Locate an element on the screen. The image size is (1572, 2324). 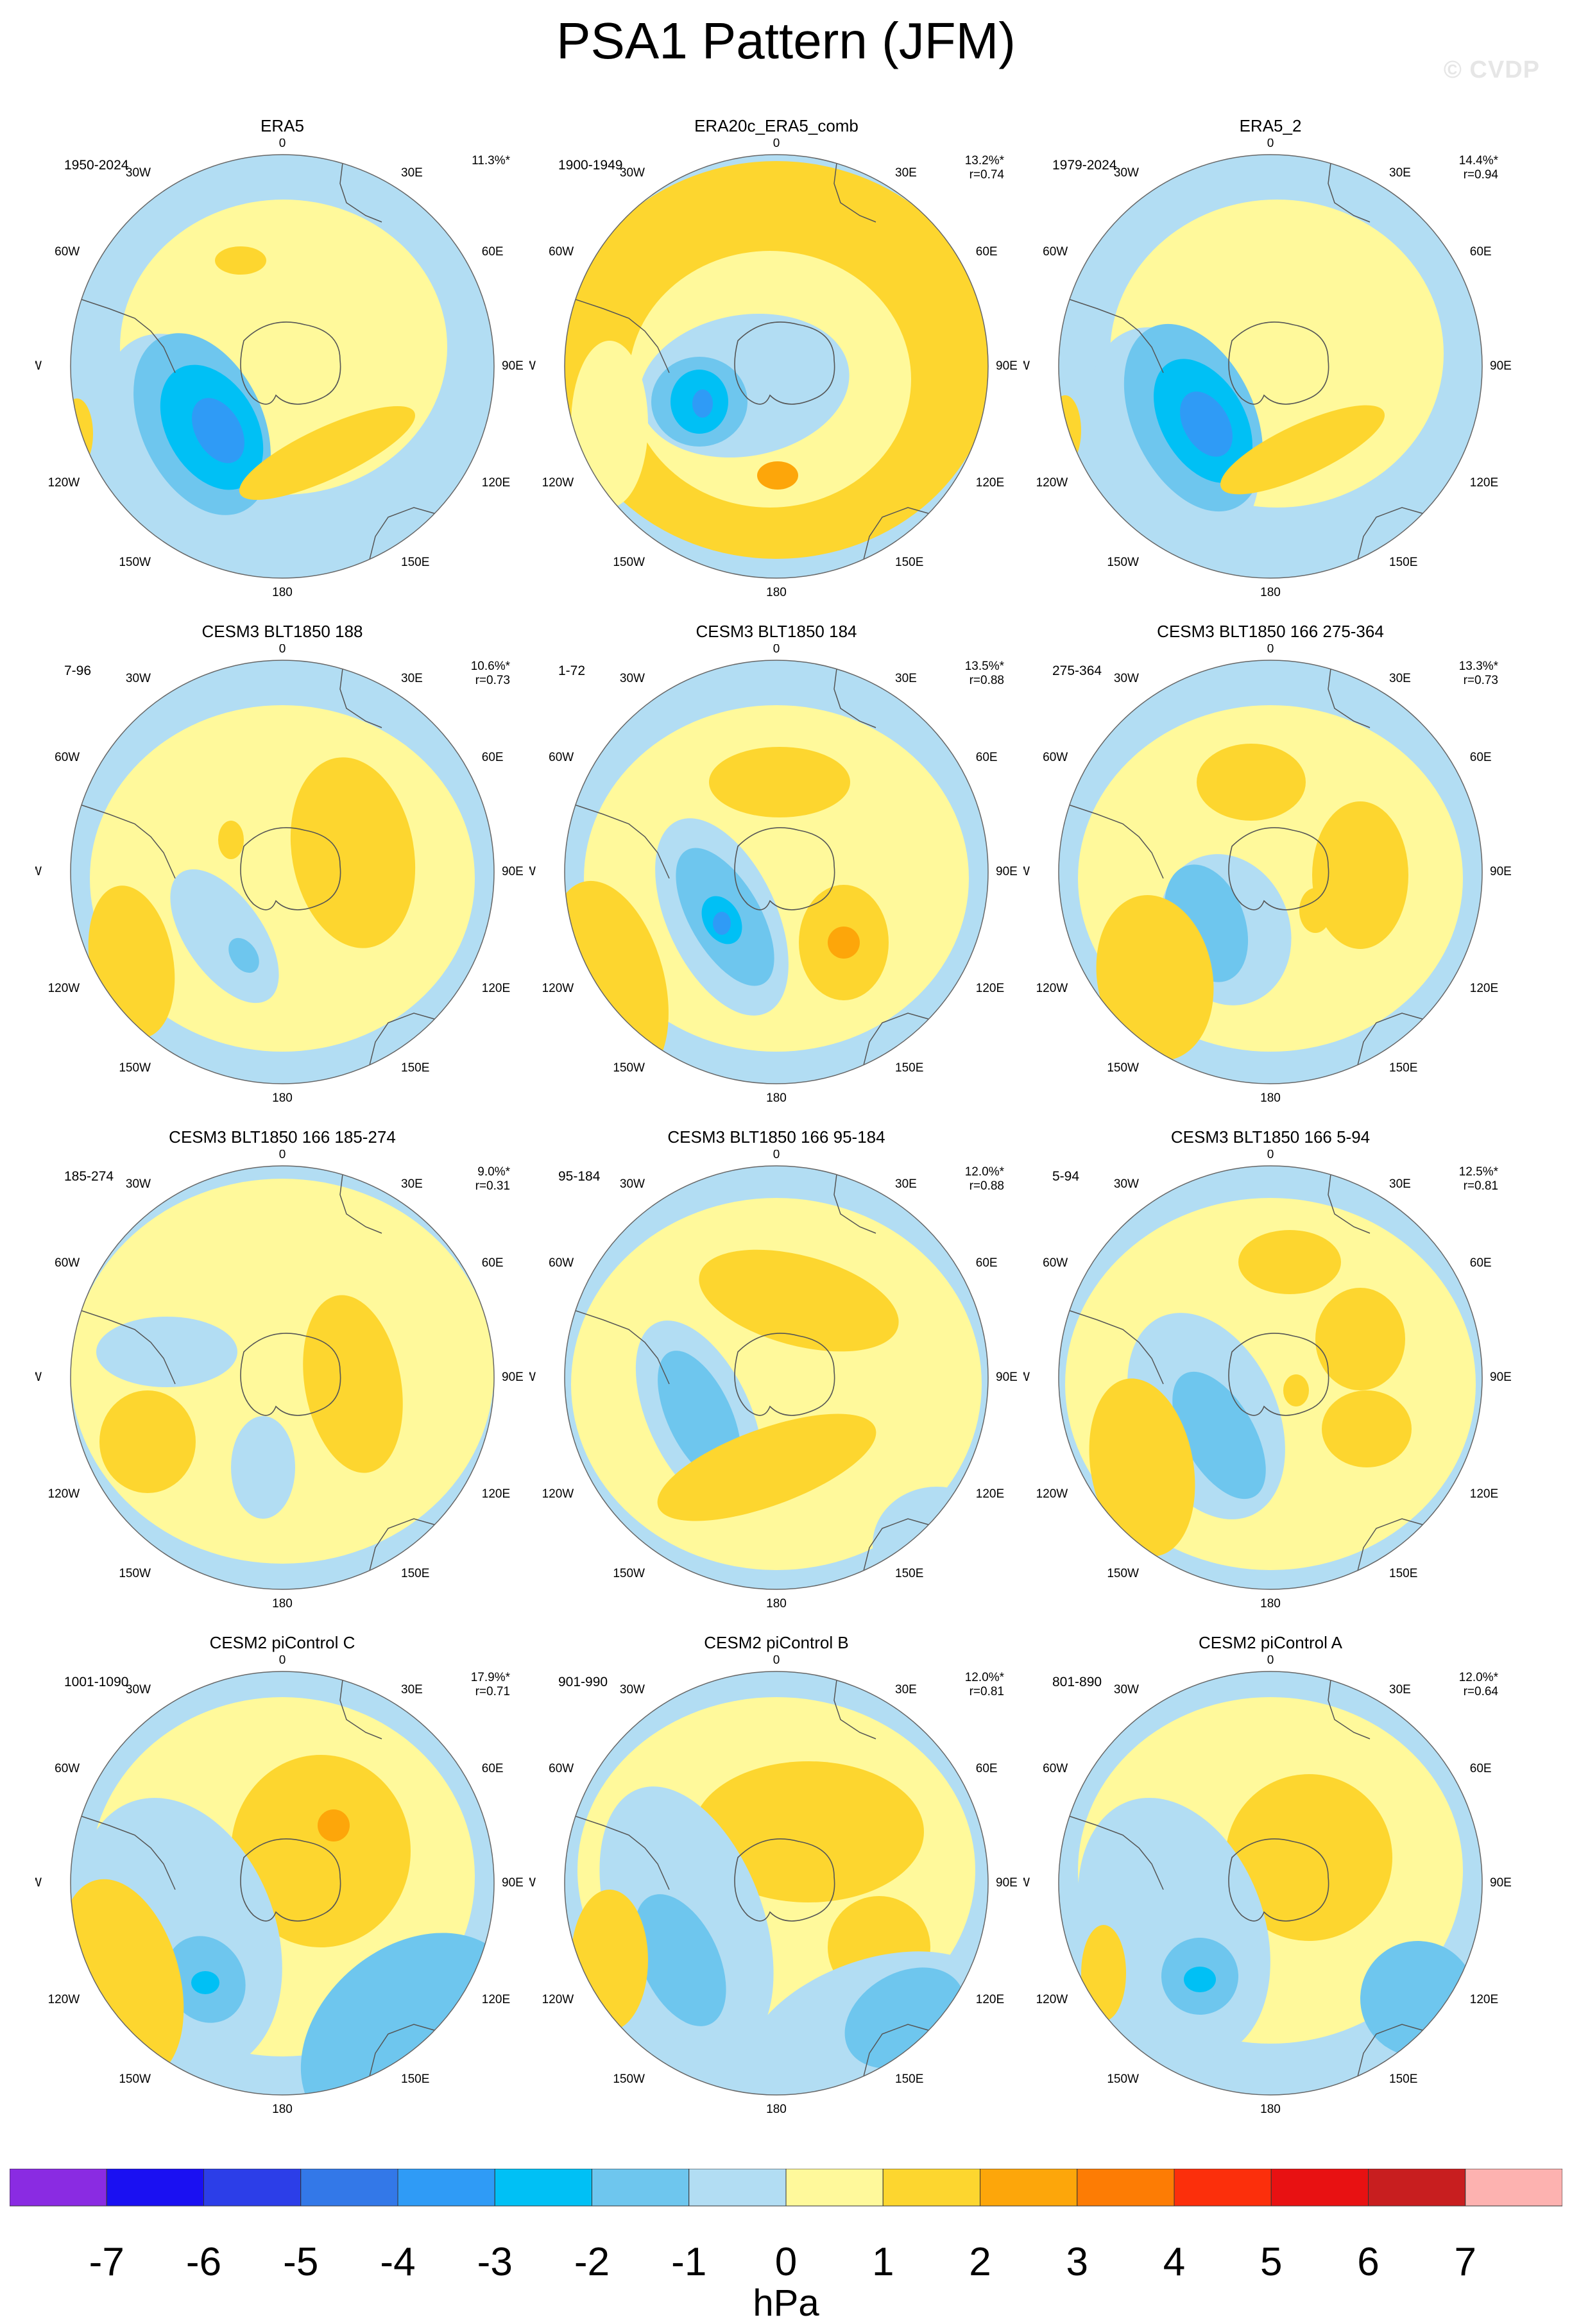
period-label: 5-94 is located at coordinates (1066, 1176).